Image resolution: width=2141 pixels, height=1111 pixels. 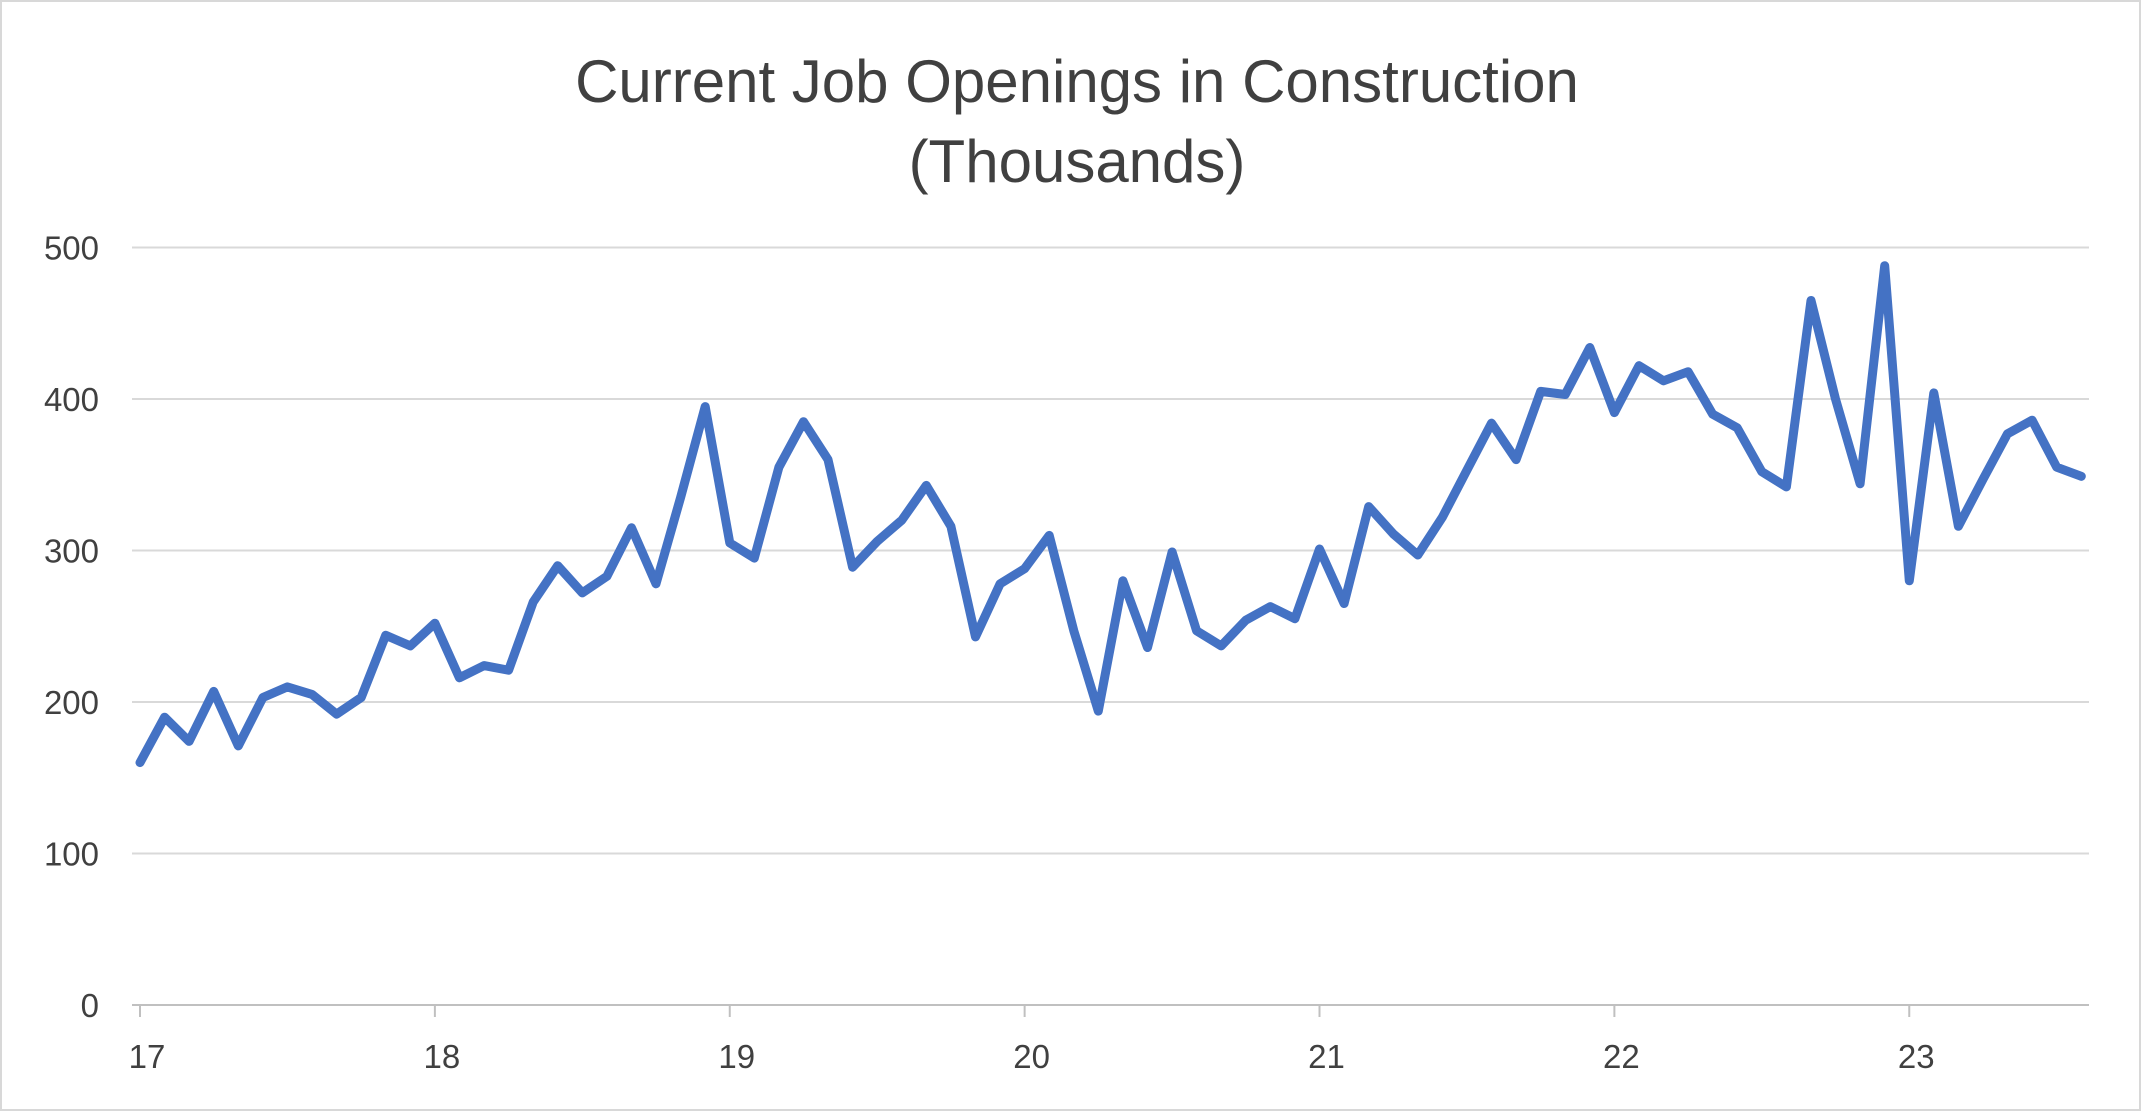 I want to click on y-axis-tick-label: 100, so click(x=71, y=854).